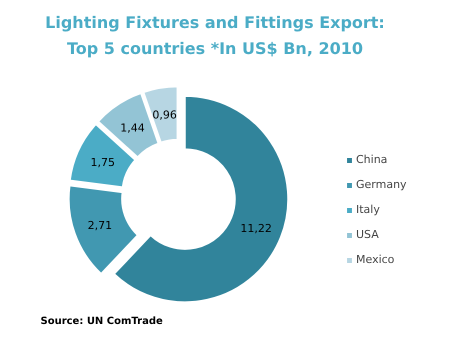 The height and width of the screenshot is (341, 449). Describe the element at coordinates (102, 162) in the screenshot. I see `data-label: 1,75` at that location.